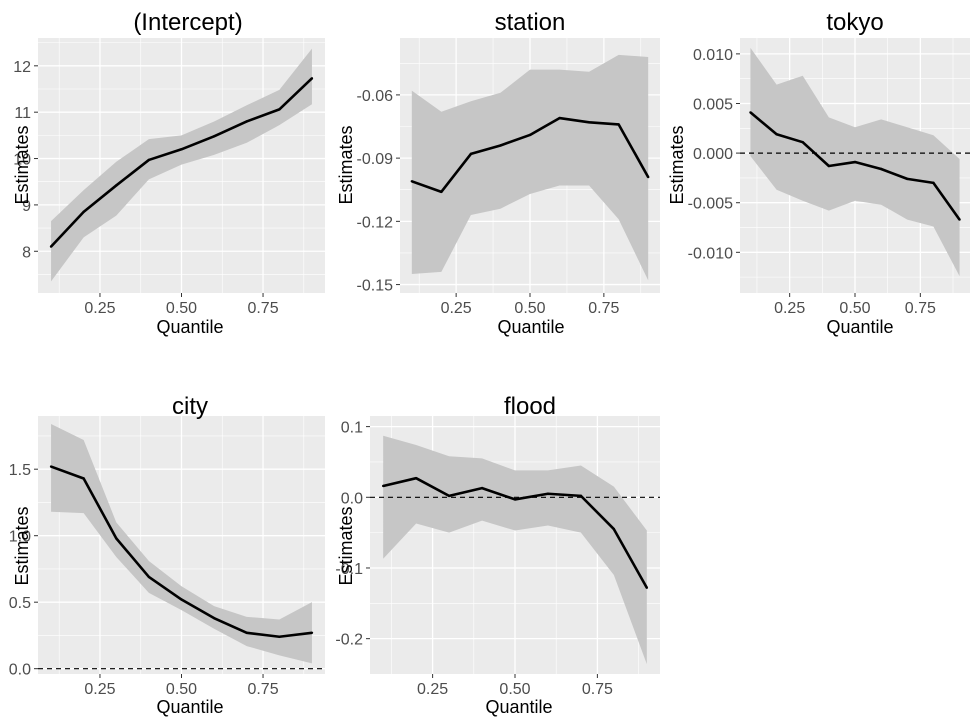 The height and width of the screenshot is (717, 973). I want to click on y-tick-label: 8, so click(26, 252).